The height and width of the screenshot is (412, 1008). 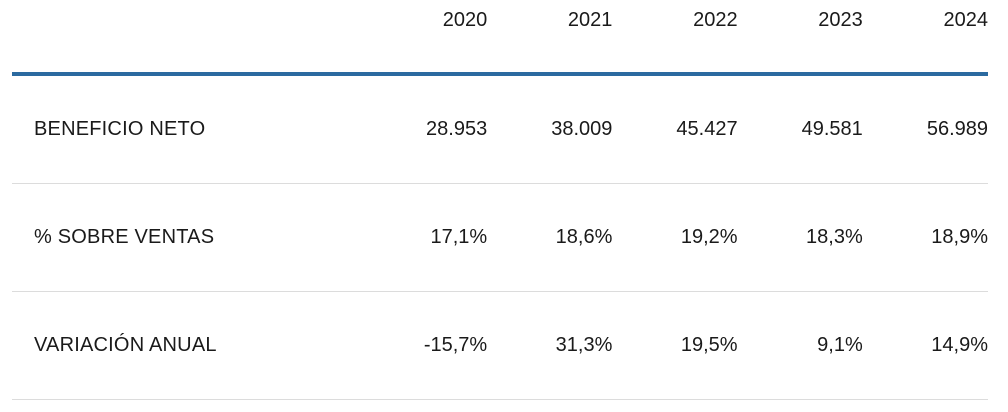 I want to click on data-cell: 19,5%, so click(x=709, y=345).